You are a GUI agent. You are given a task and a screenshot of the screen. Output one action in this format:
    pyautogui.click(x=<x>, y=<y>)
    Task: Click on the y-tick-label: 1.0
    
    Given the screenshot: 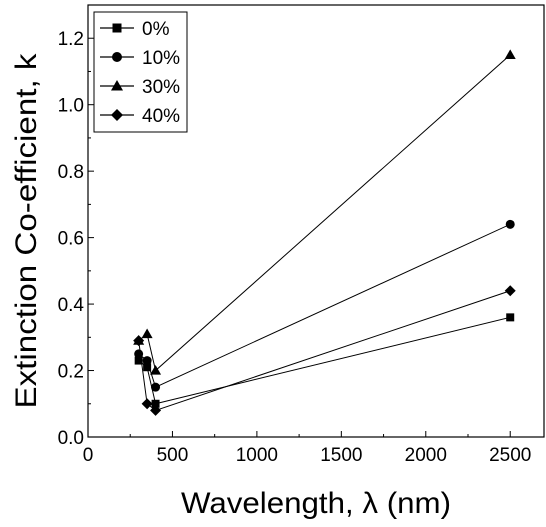 What is the action you would take?
    pyautogui.click(x=71, y=106)
    